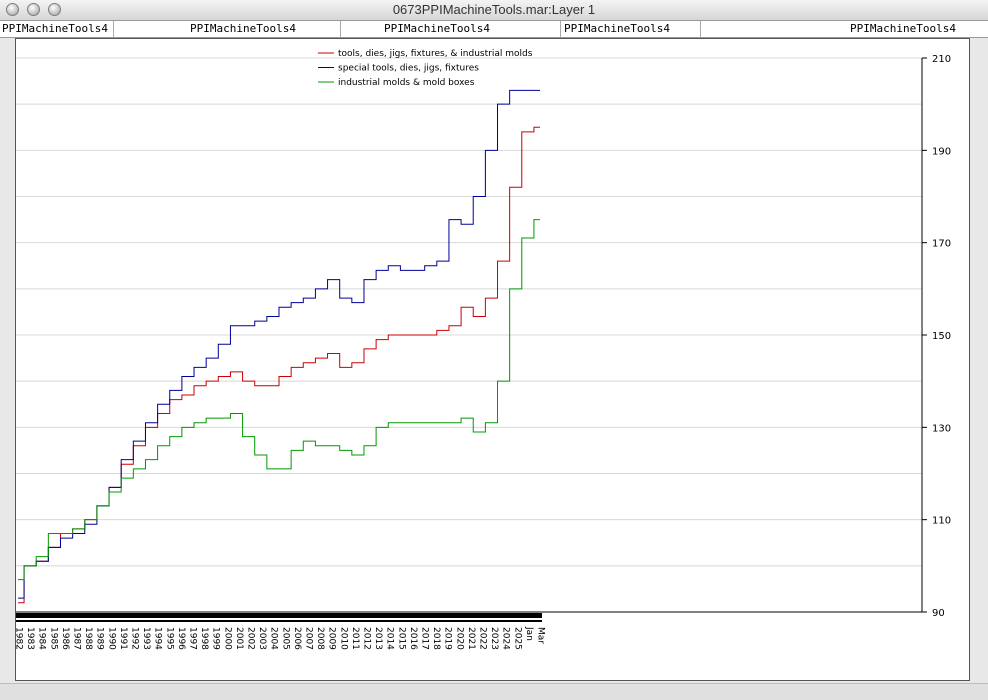  Describe the element at coordinates (227, 638) in the screenshot. I see `x-tick-label: 2000` at that location.